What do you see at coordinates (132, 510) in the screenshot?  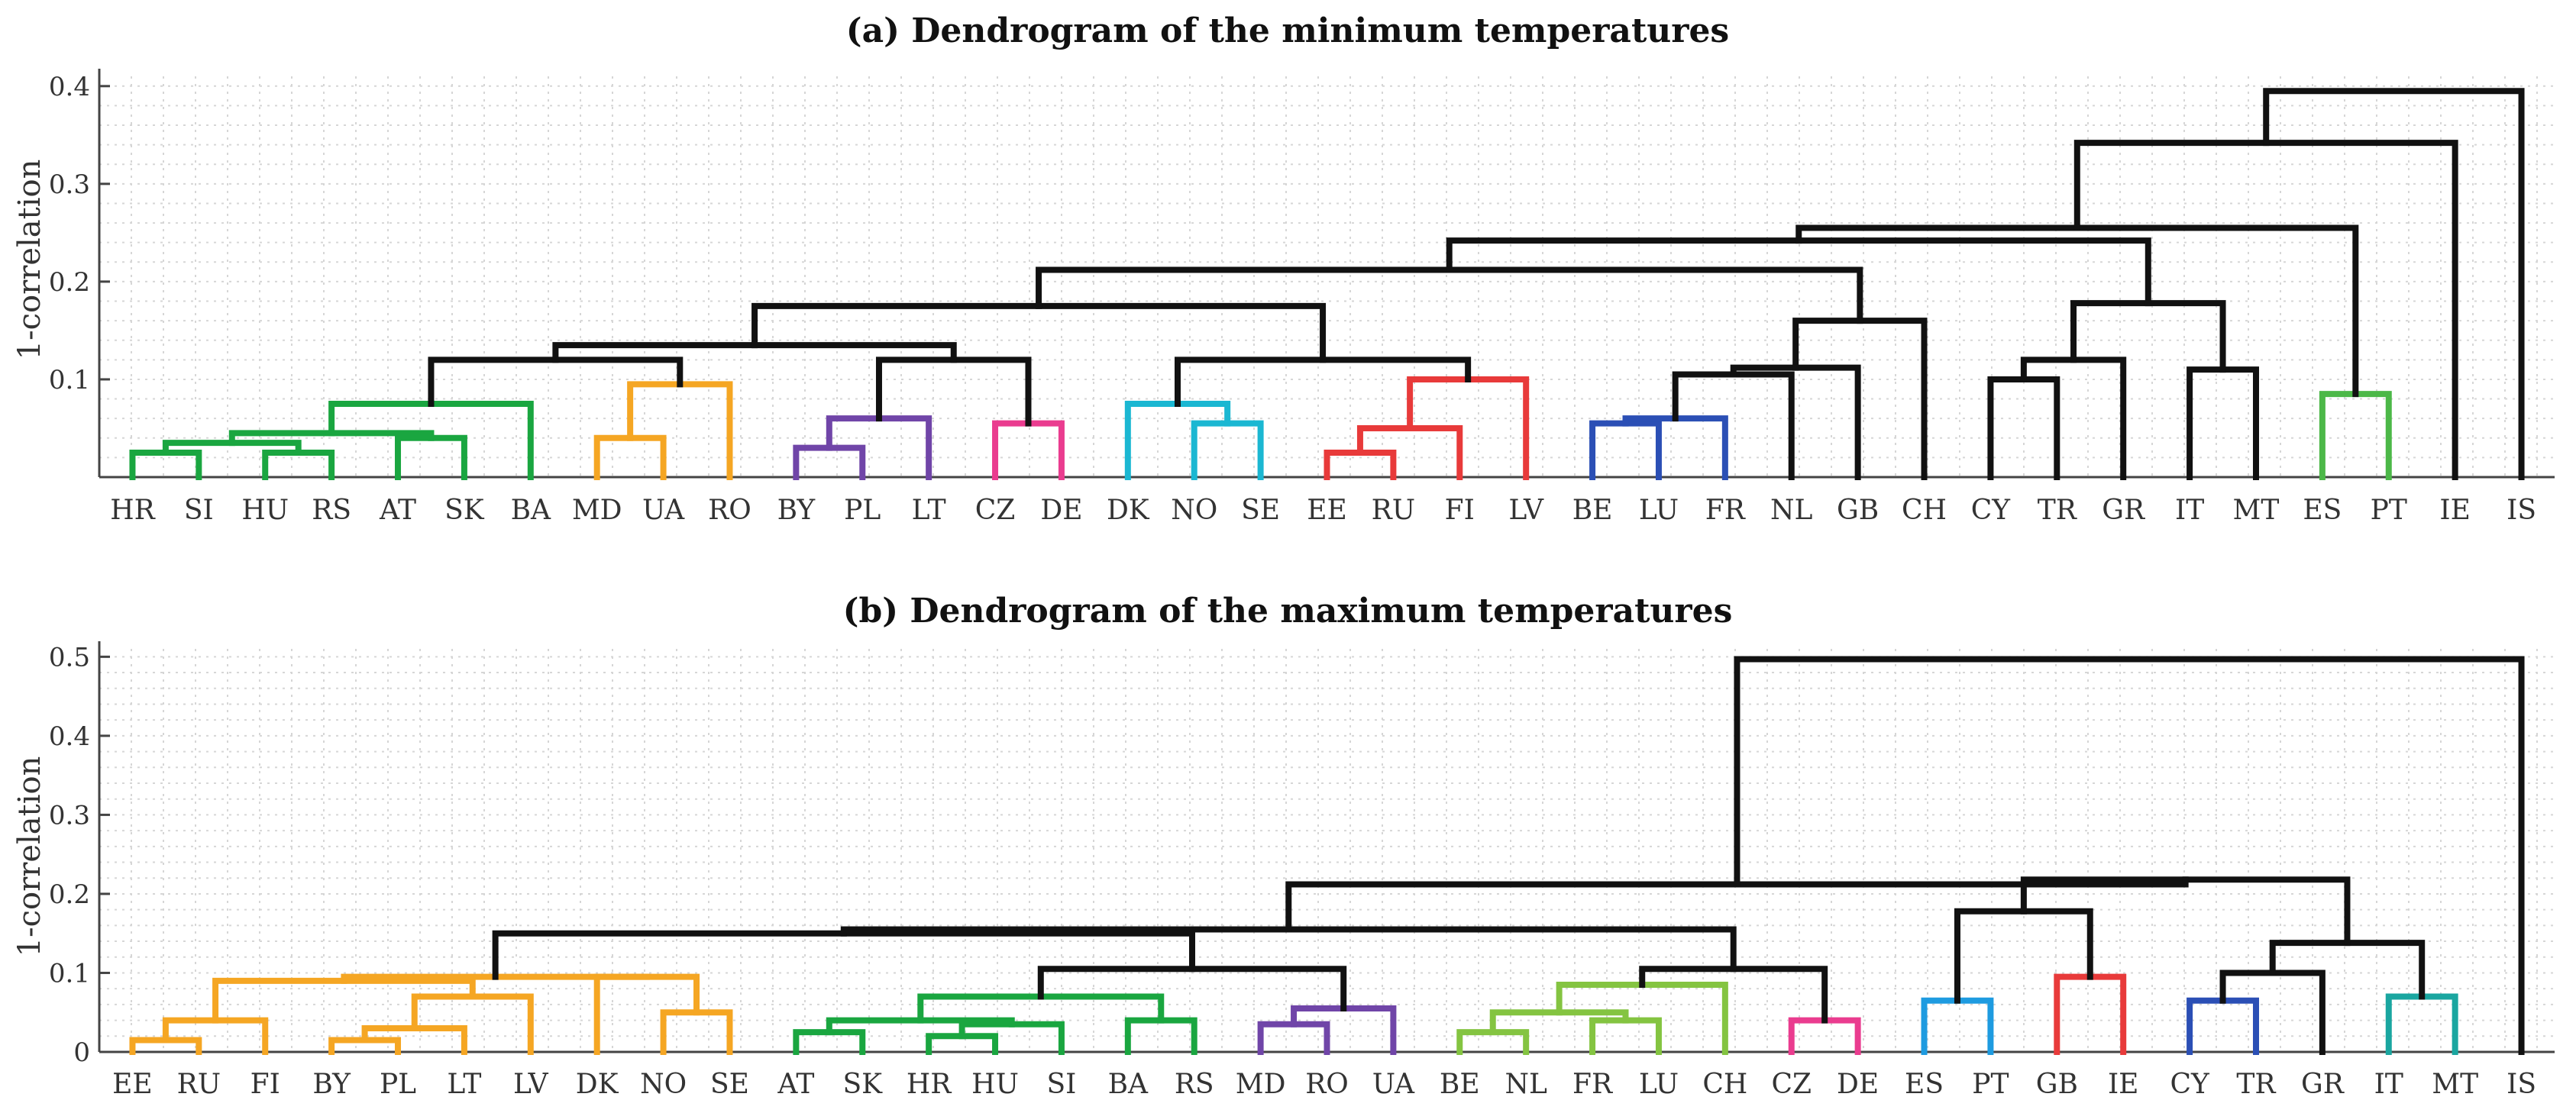 I see `leaf-label-hr: HR` at bounding box center [132, 510].